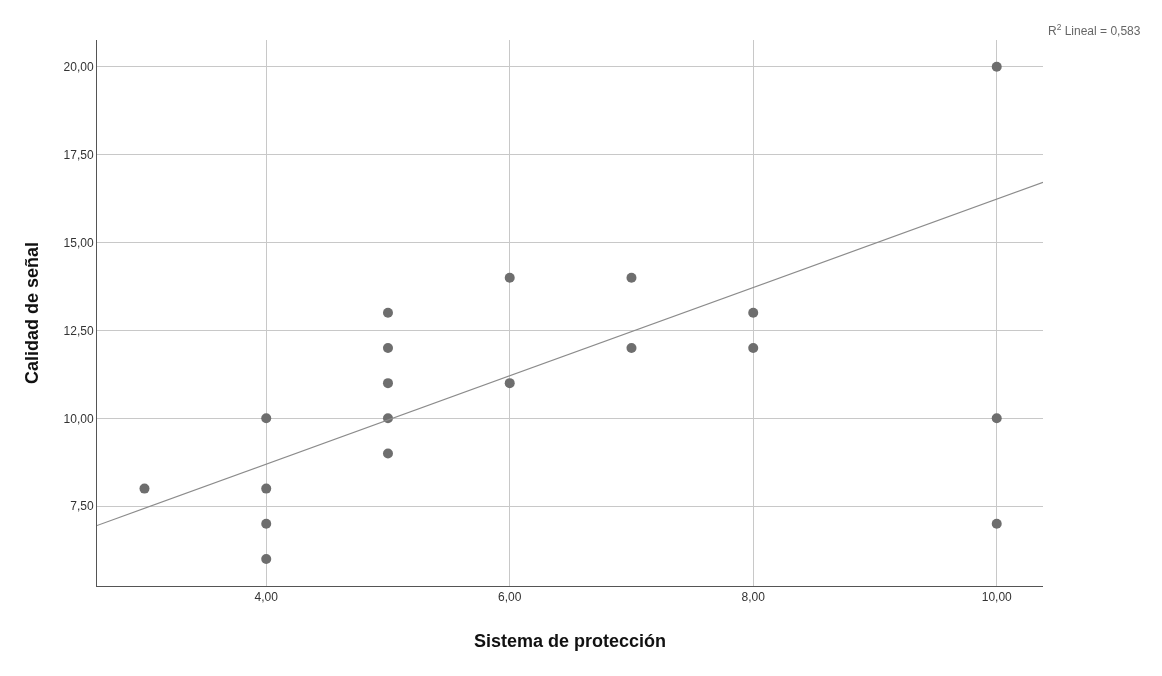  Describe the element at coordinates (78, 418) in the screenshot. I see `y-tick-label: 10,00` at that location.